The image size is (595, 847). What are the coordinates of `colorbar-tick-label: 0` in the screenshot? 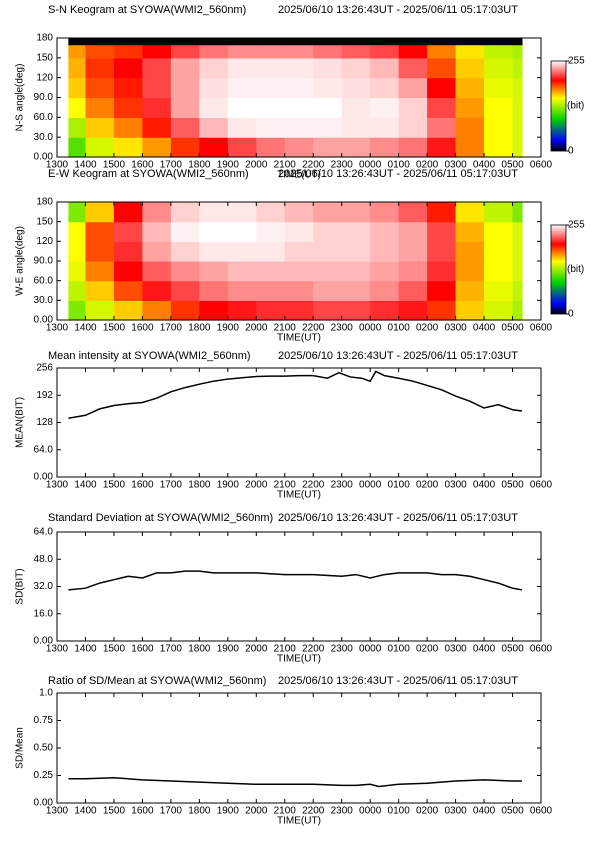 It's located at (571, 151).